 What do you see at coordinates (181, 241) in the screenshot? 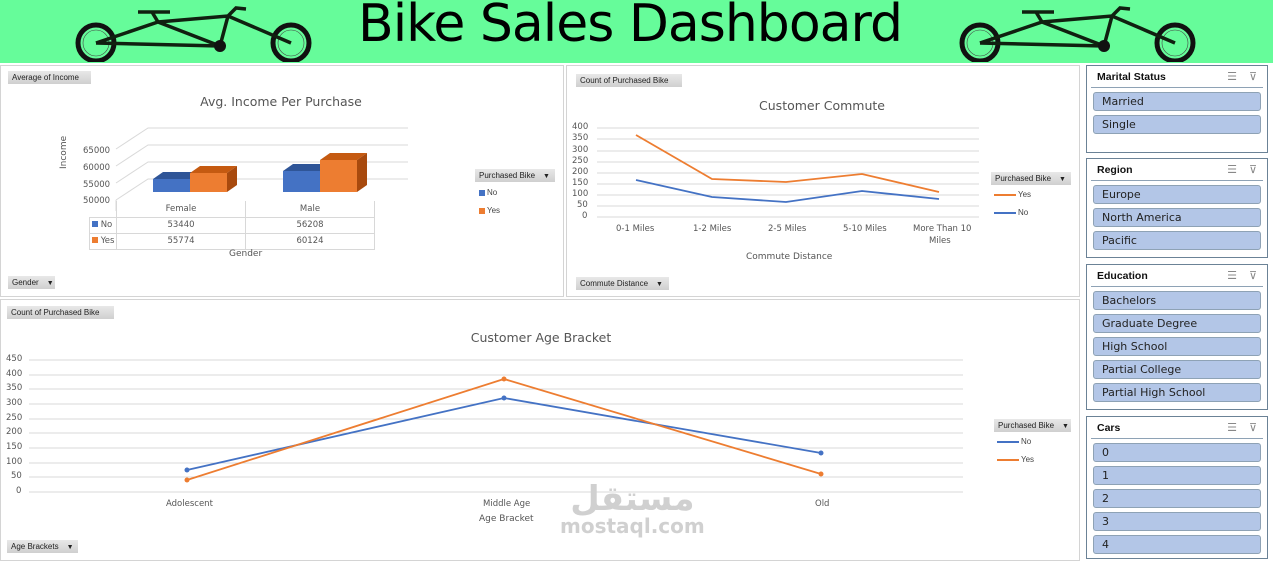
I see `table-cell: 55774` at bounding box center [181, 241].